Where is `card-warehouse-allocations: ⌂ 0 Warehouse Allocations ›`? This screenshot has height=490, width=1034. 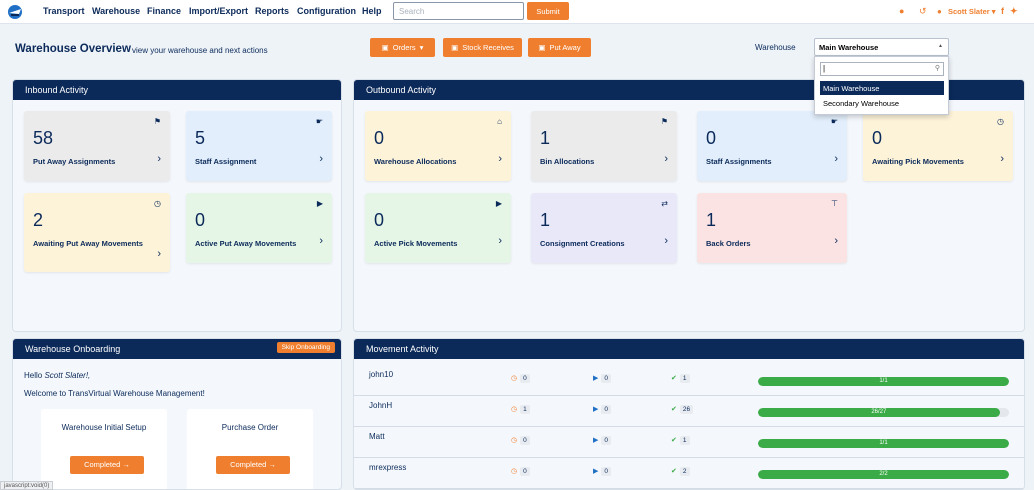
card-warehouse-allocations: ⌂ 0 Warehouse Allocations › is located at coordinates (438, 146).